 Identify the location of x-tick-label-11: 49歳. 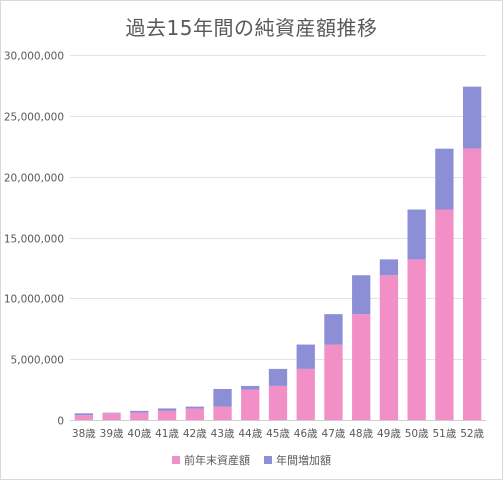
(389, 434).